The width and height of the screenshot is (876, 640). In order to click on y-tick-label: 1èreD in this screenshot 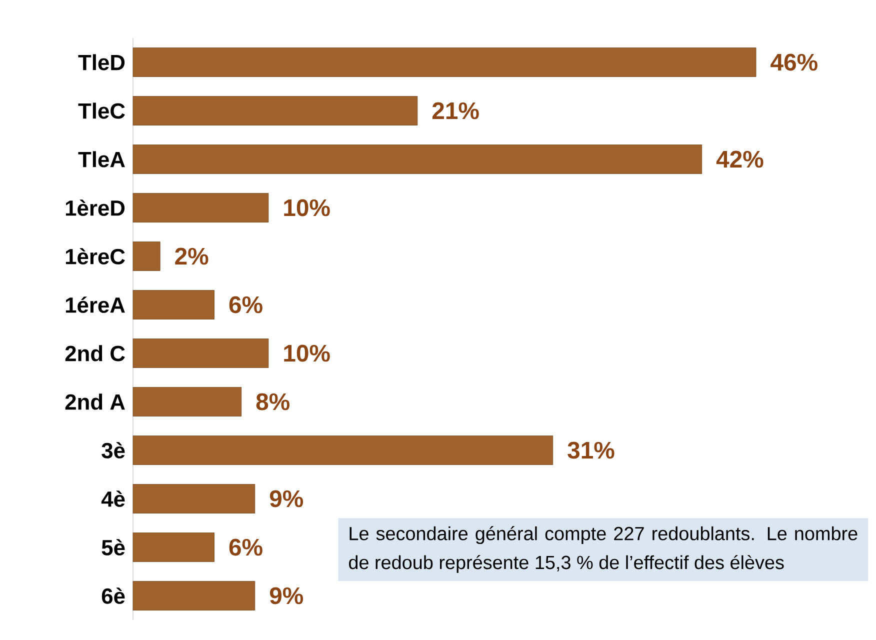, I will do `click(95, 208)`.